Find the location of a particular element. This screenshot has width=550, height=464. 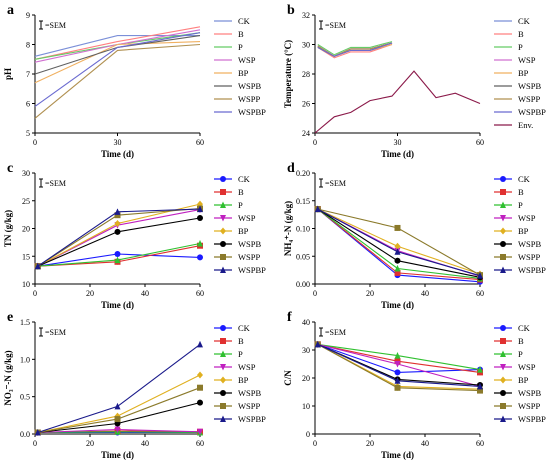

series-line-WSPB is located at coordinates (399, 243).